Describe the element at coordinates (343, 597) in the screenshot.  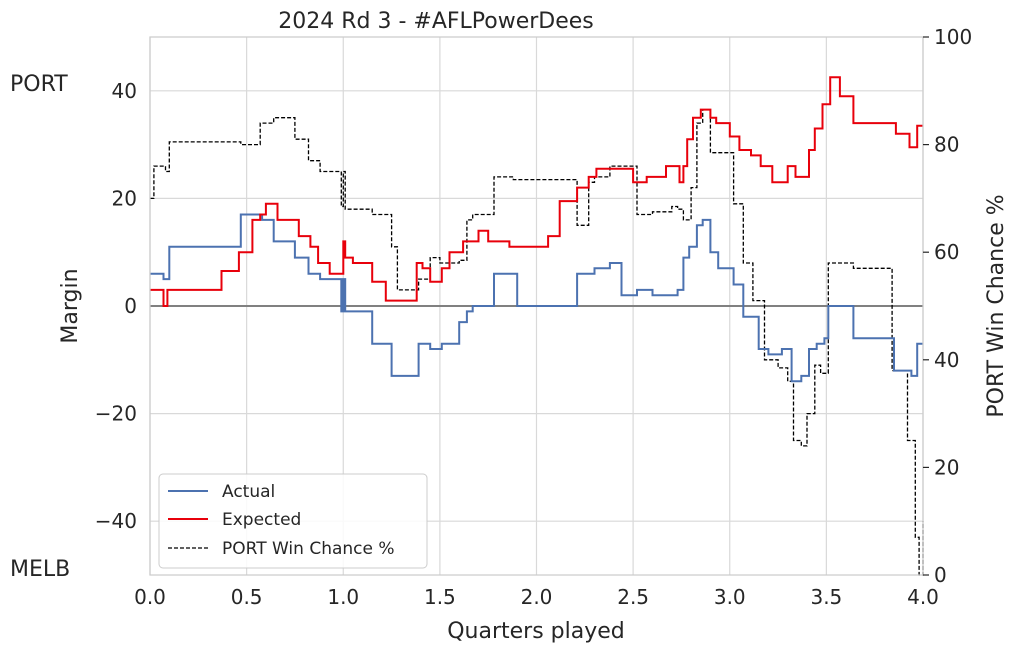
I see `x-tick-label: 1.0` at that location.